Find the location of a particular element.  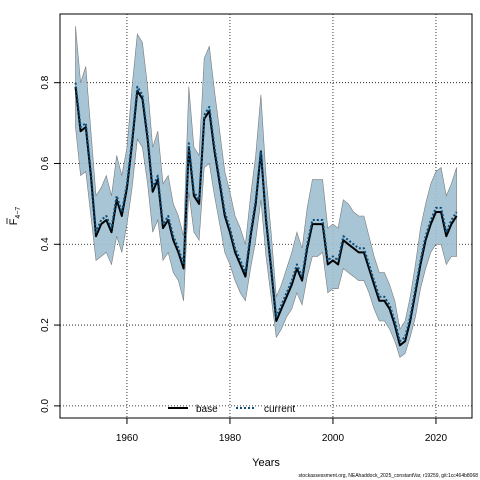

y-axis-label-main: F is located at coordinates (14, 221).